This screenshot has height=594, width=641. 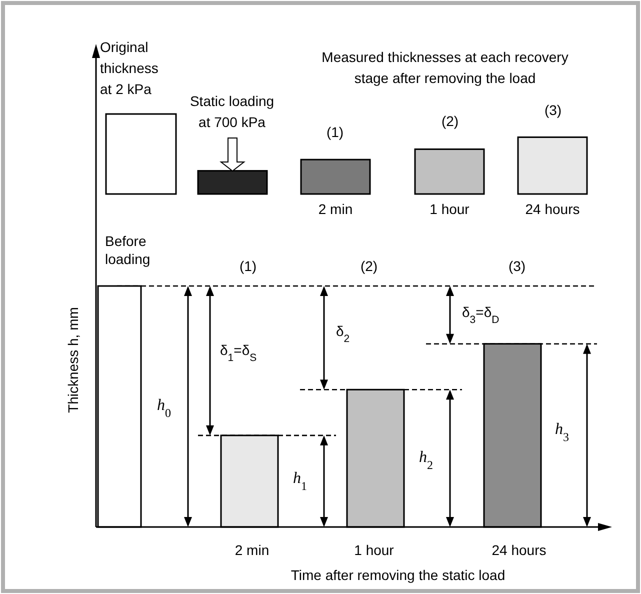 I want to click on annotation: δ$_{3}$=δ$_{D}$, so click(x=481, y=315).